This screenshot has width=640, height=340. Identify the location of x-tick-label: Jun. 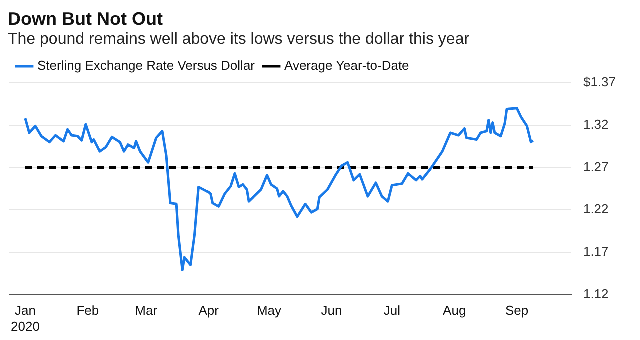
(331, 310).